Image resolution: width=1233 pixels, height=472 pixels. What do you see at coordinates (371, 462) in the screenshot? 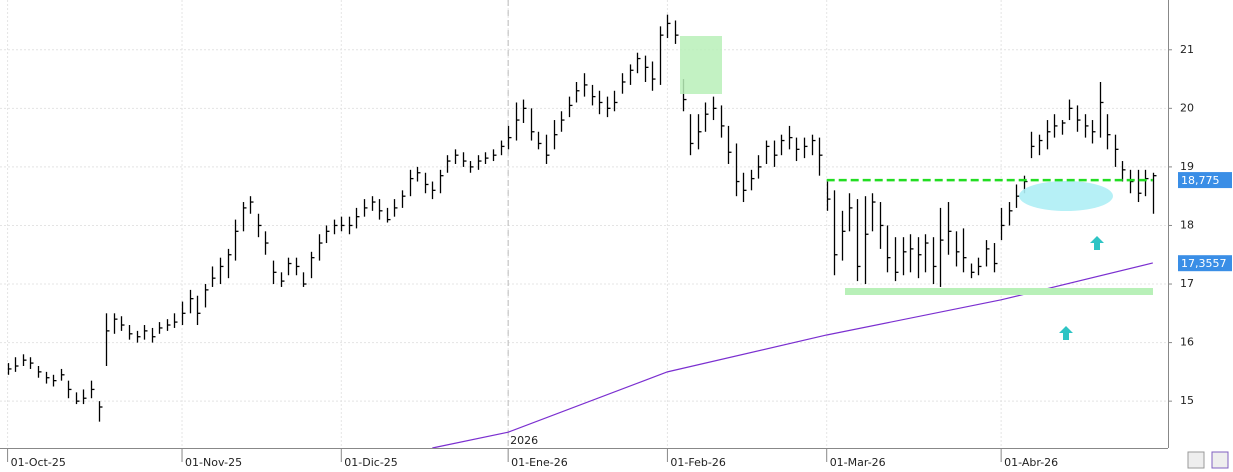
I see `x-tick-label: 01-Dic-25` at bounding box center [371, 462].